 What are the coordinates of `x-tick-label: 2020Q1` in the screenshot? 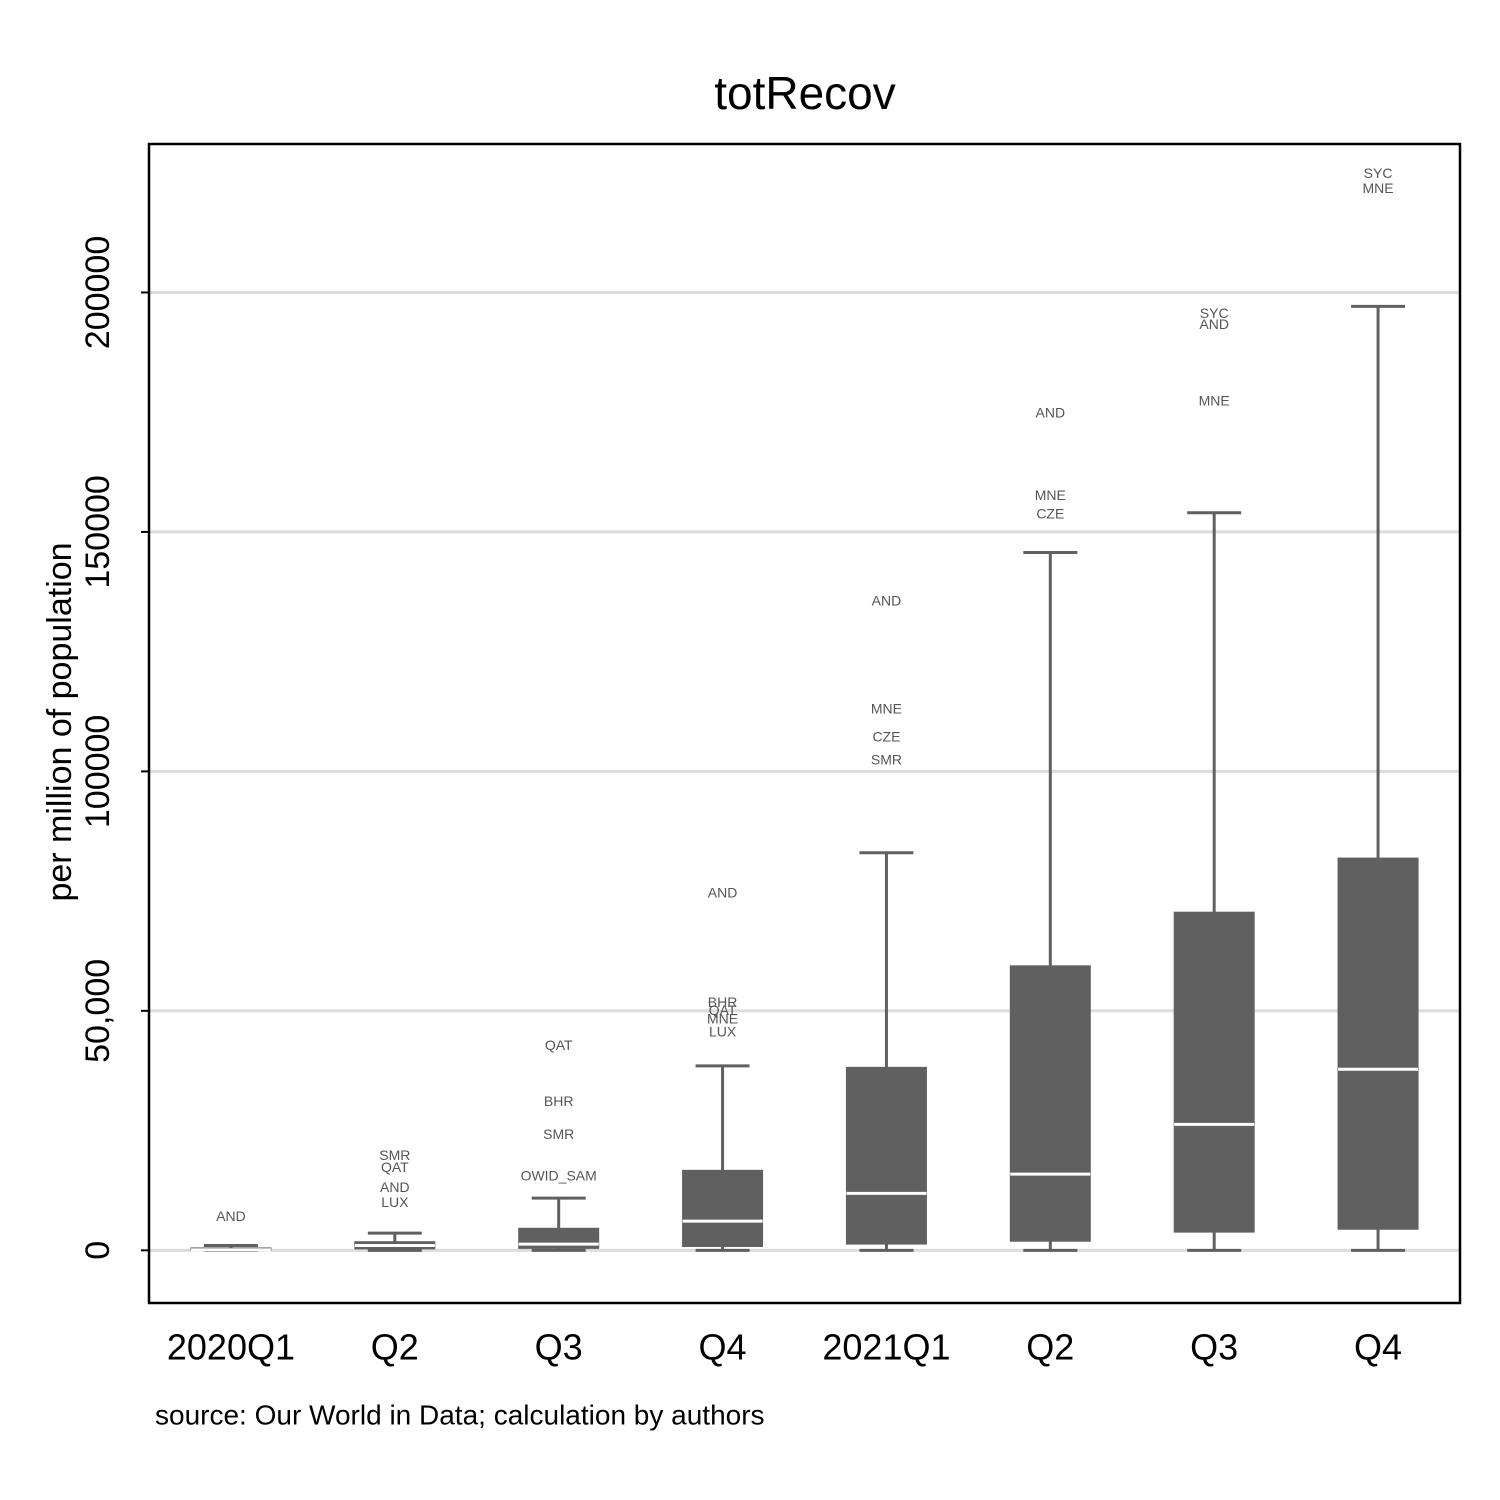 It's located at (231, 1347).